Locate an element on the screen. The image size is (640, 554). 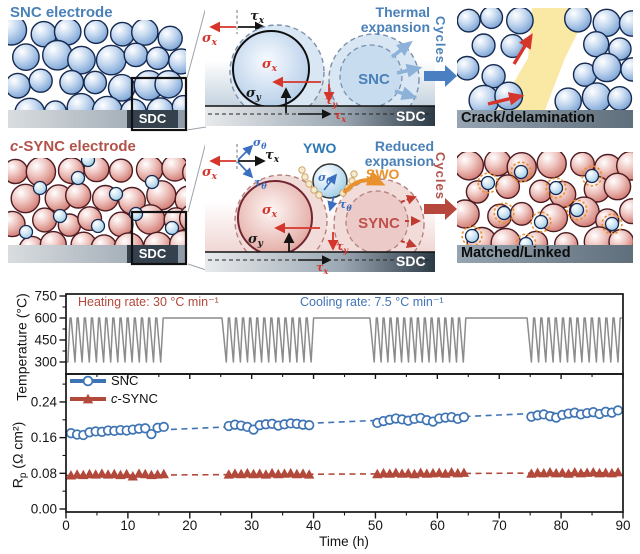
snc-cycled-panel is located at coordinates (545, 68).